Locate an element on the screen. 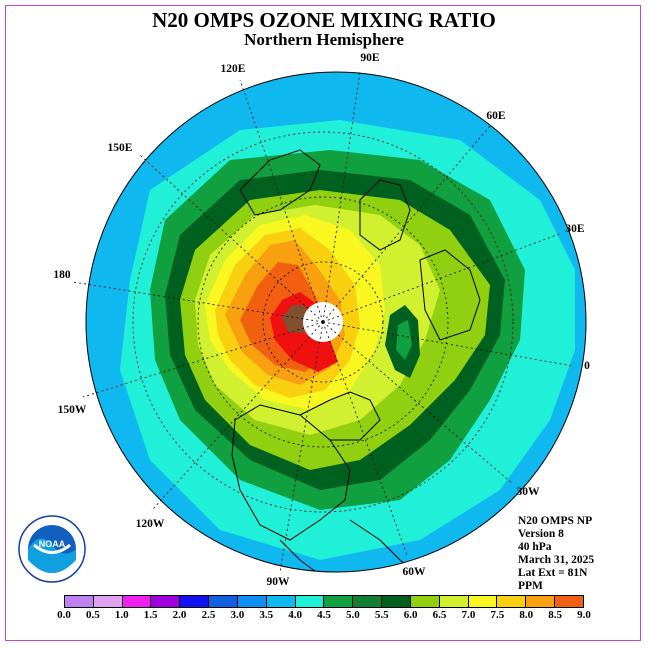  logo-noaa-text: NOAA is located at coordinates (52, 544).